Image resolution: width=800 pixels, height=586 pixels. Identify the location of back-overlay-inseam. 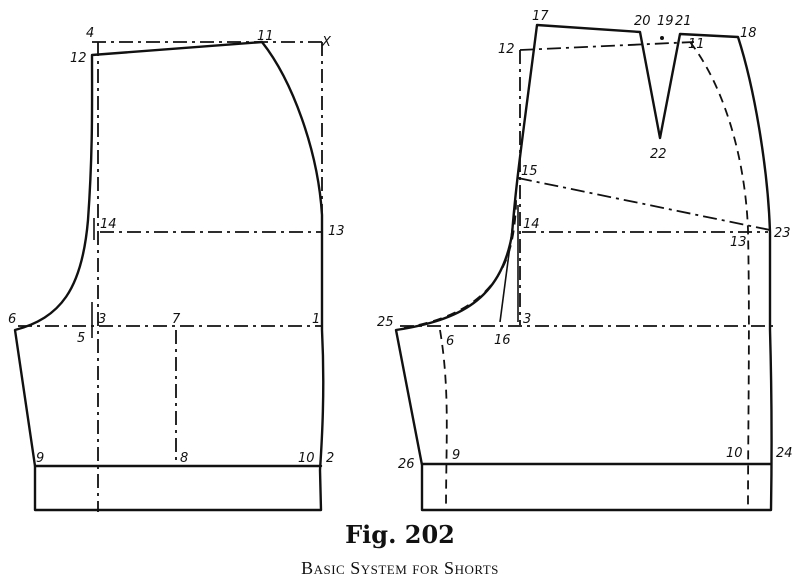
(443, 420).